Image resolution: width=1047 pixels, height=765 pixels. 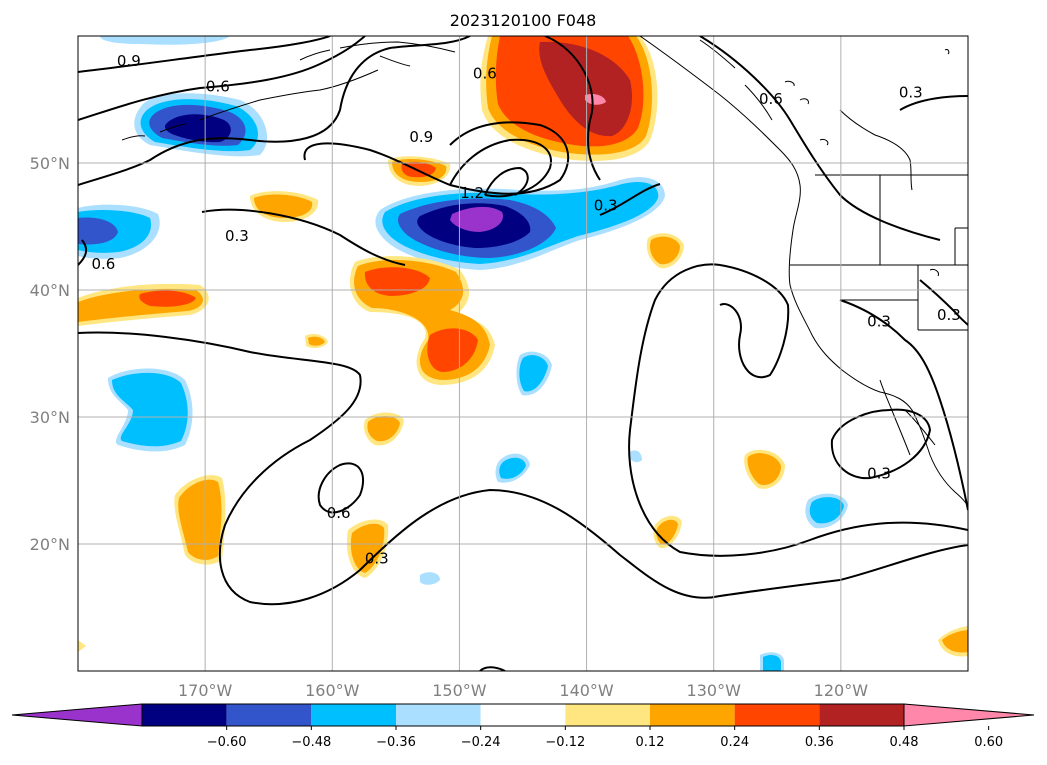 I want to click on colorbar-outline, so click(x=523, y=715).